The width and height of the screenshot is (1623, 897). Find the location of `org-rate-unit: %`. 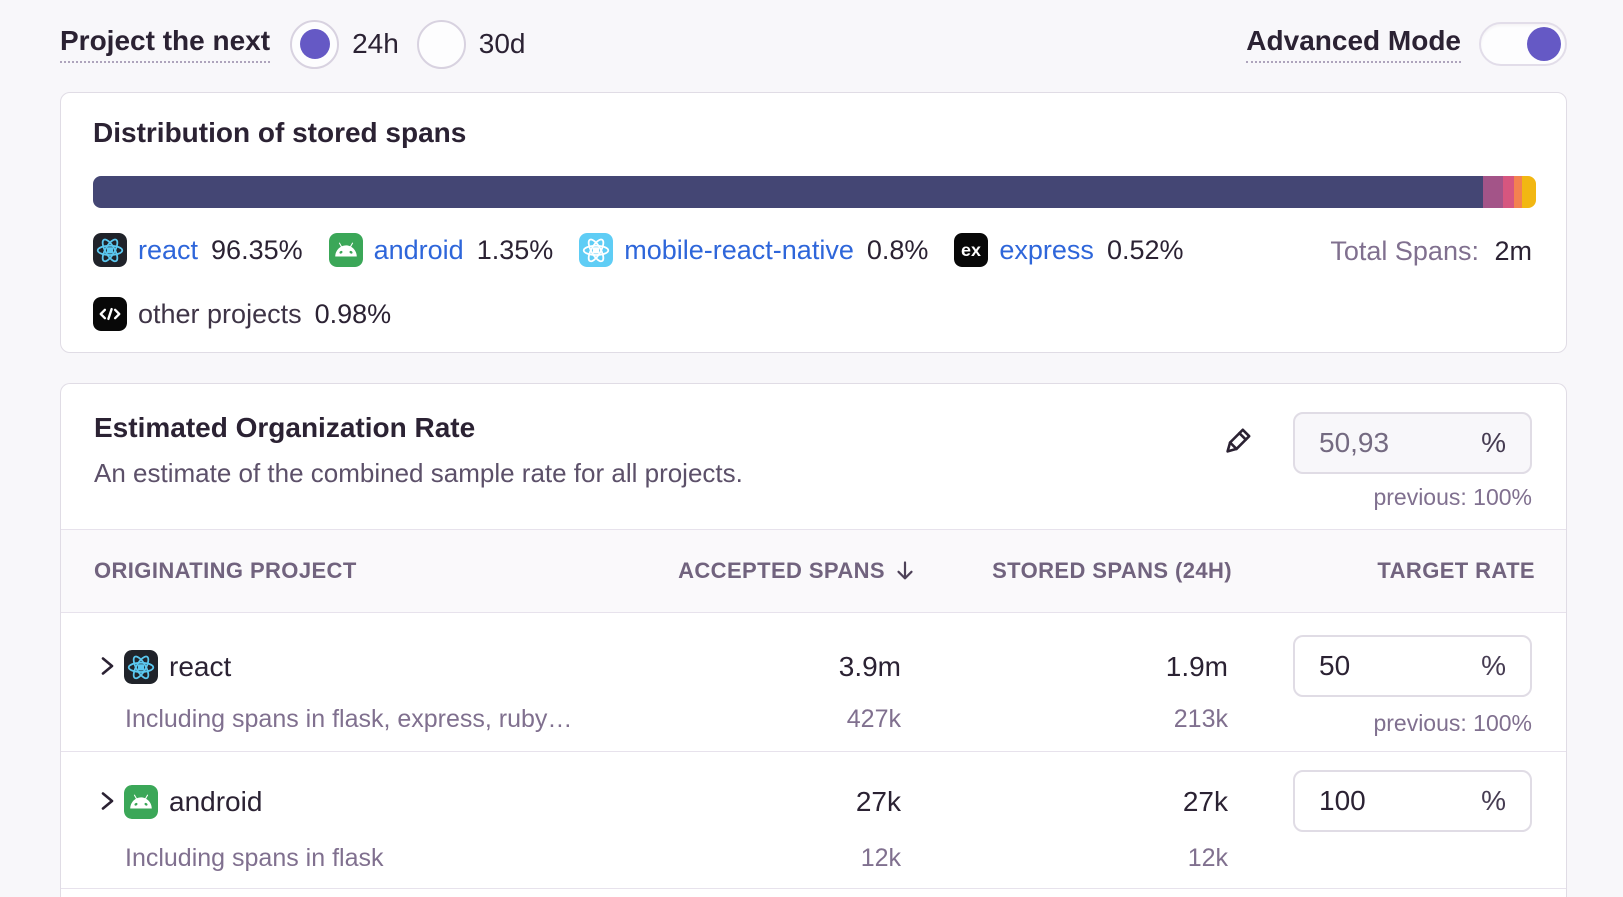

org-rate-unit: % is located at coordinates (1493, 442).